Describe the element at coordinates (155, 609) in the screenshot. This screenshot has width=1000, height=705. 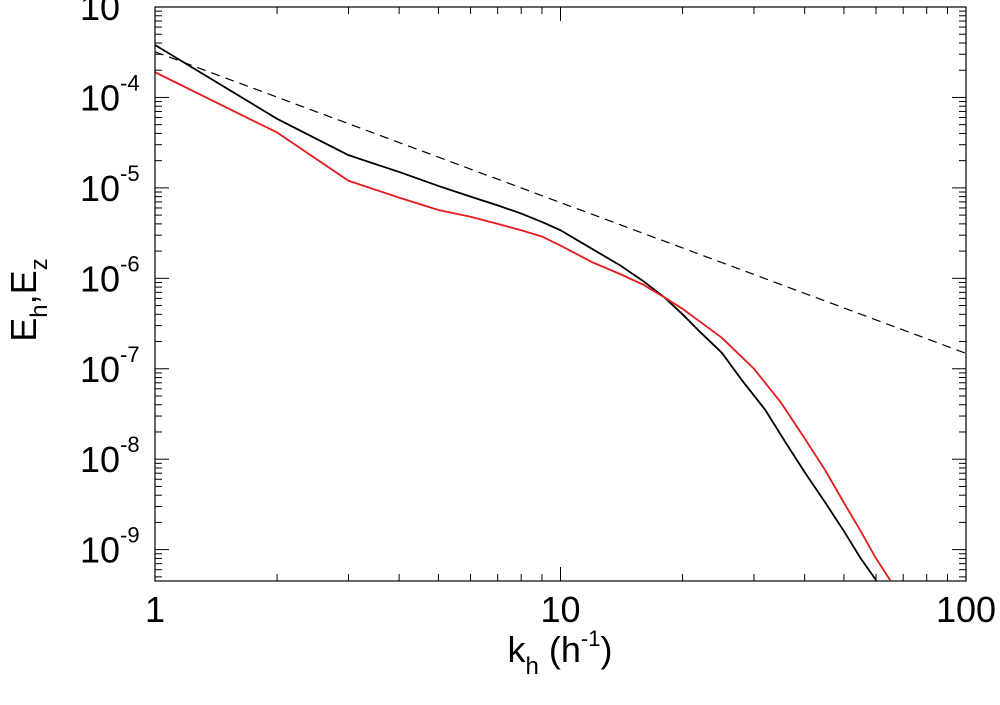
I see `x-tick-label: 1` at that location.